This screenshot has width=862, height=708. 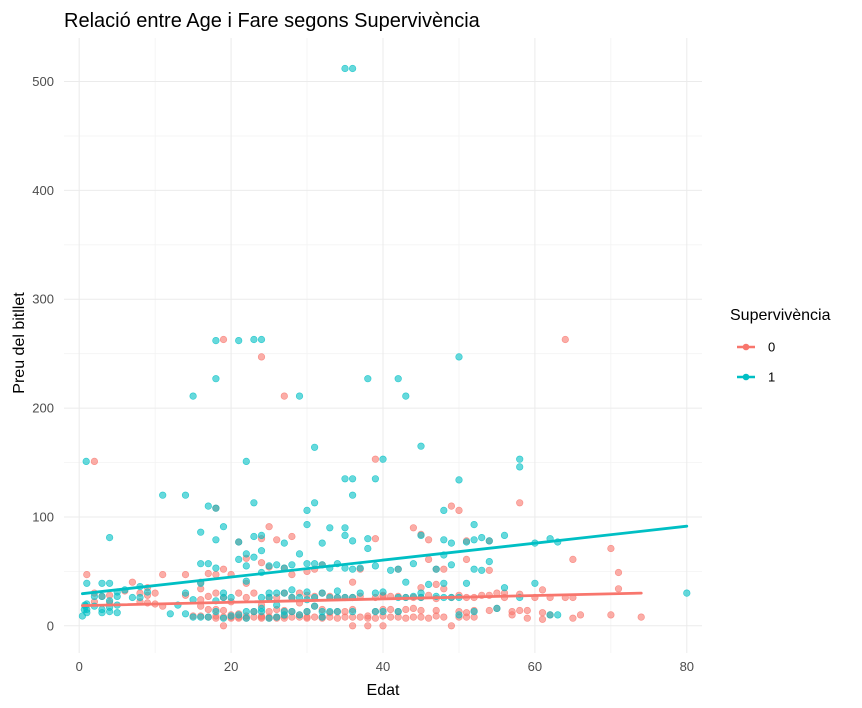 I want to click on legend-title: Supervivència, so click(x=780, y=315).